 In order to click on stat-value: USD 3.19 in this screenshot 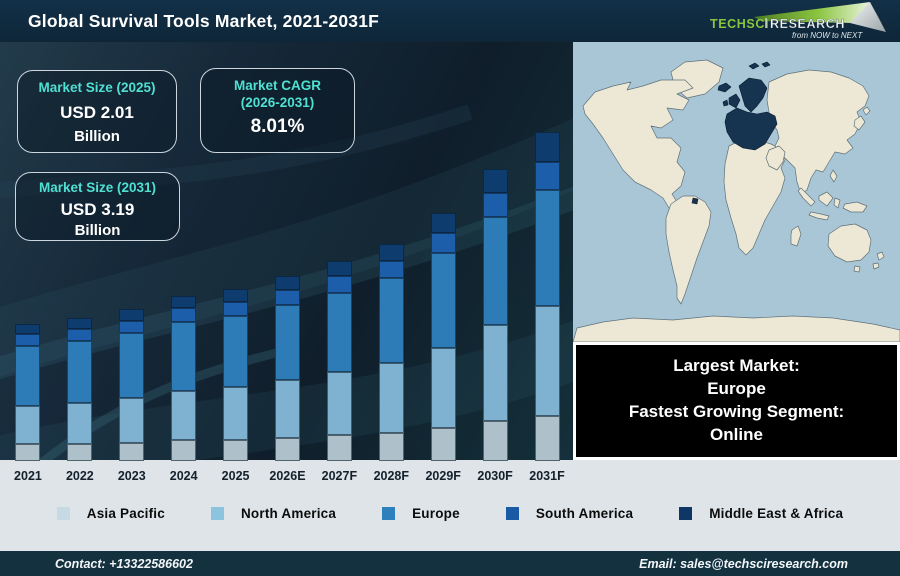, I will do `click(97, 209)`.